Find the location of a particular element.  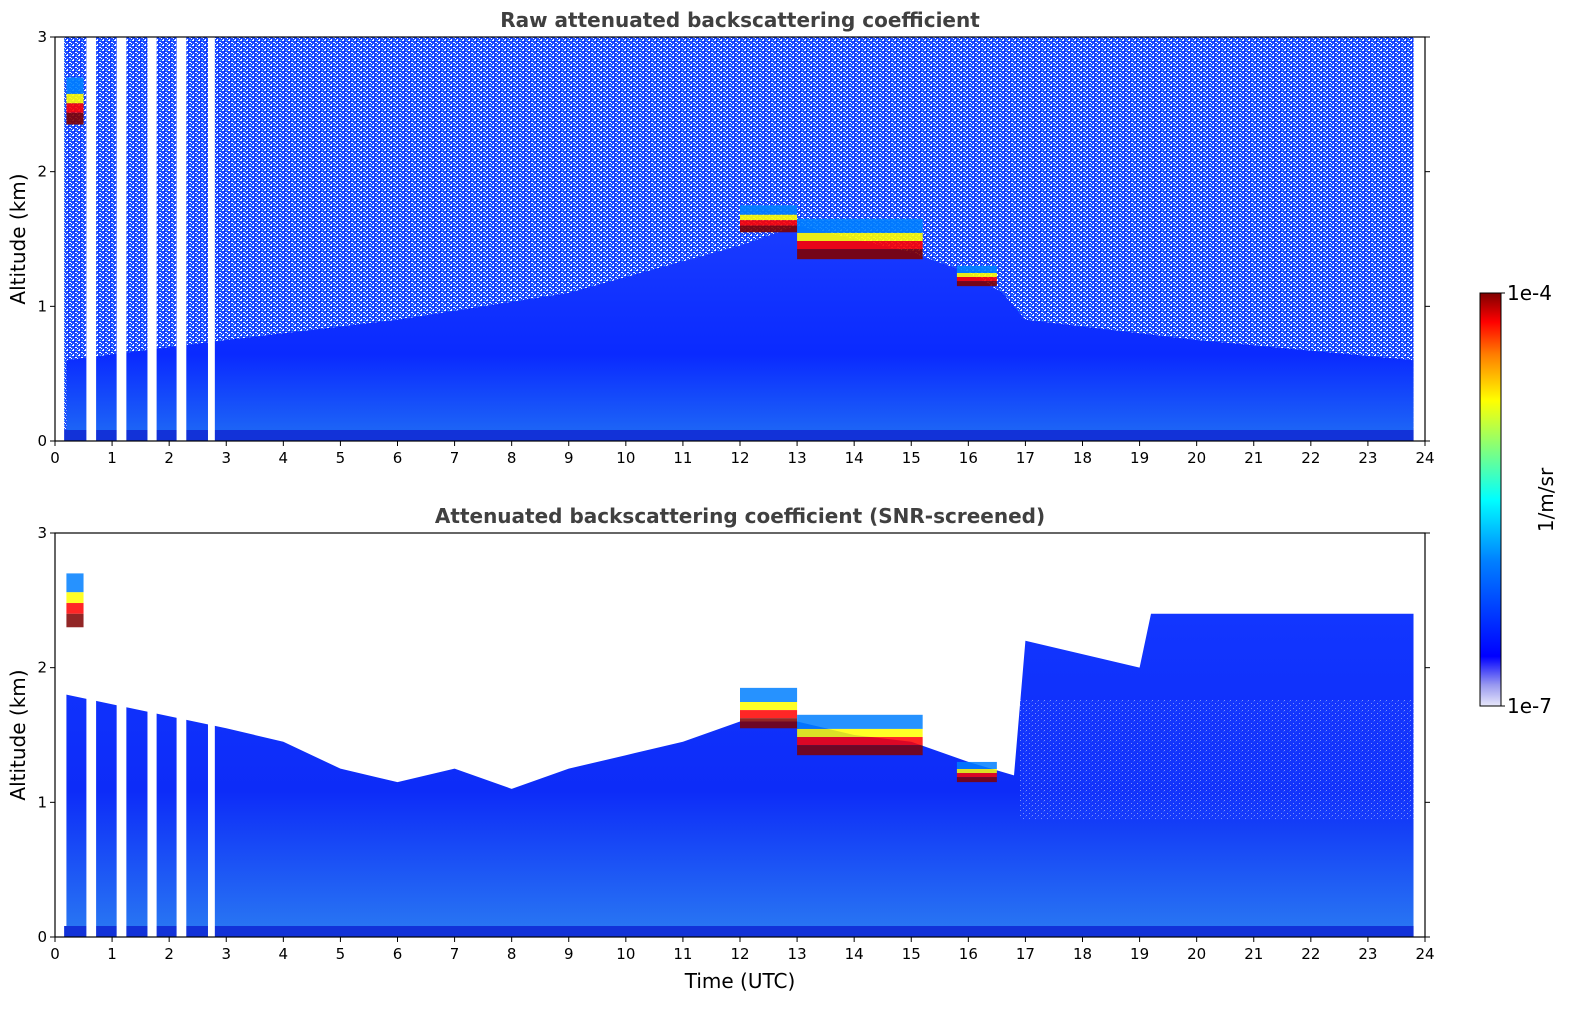

bottom-surface-band is located at coordinates (739, 931).